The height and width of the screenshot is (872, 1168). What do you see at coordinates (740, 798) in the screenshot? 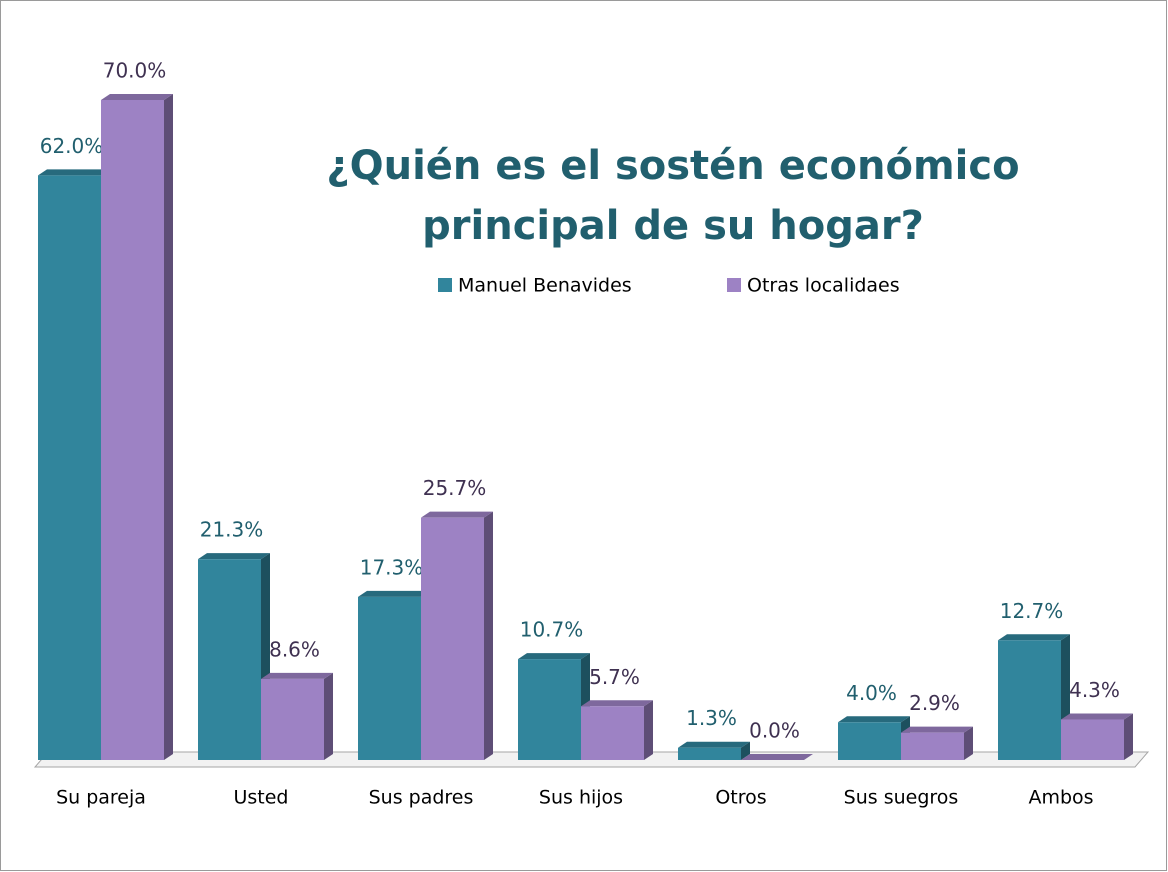
I see `x-tick-label: Otros` at bounding box center [740, 798].